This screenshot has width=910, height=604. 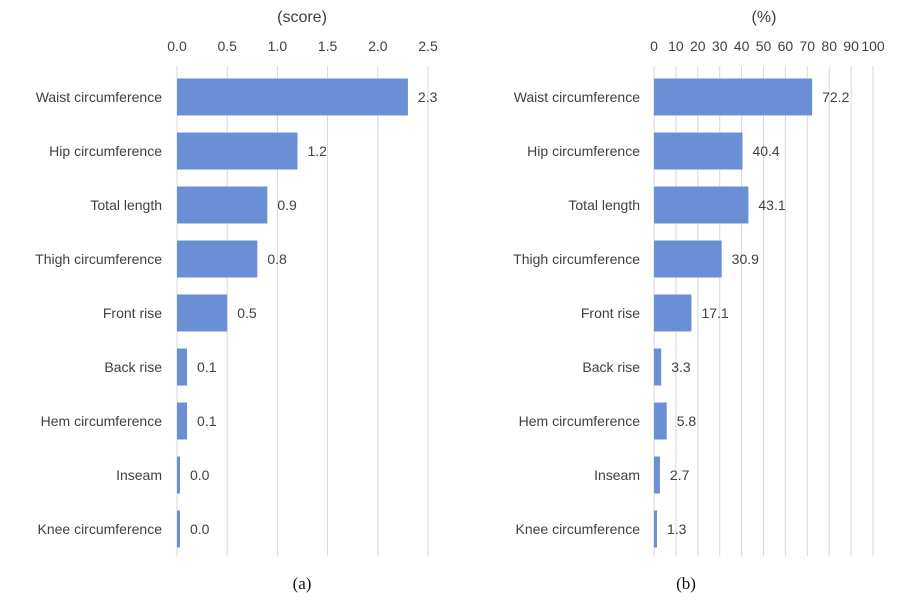 What do you see at coordinates (677, 529) in the screenshot?
I see `data-label-b: 1.3` at bounding box center [677, 529].